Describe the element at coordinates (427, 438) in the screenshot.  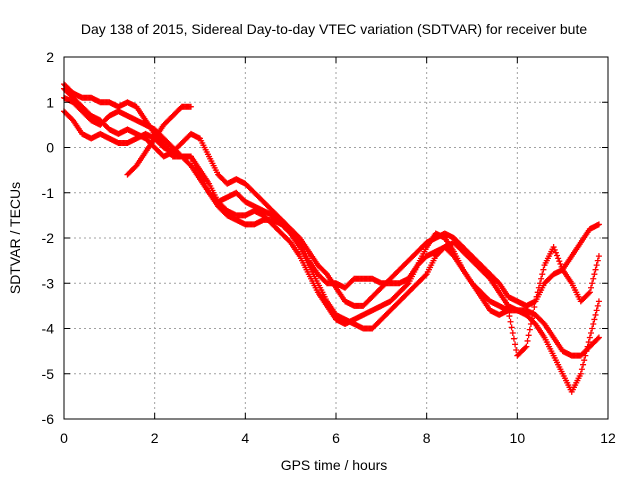
I see `x-tick-label: 8` at that location.